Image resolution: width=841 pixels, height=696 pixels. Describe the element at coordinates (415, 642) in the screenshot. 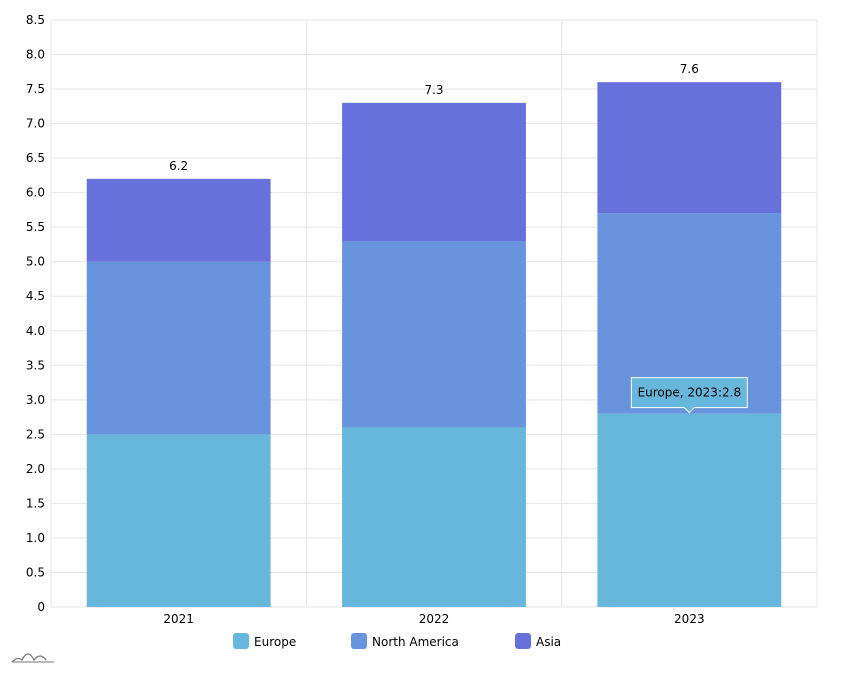

I see `legend-label: North America` at that location.